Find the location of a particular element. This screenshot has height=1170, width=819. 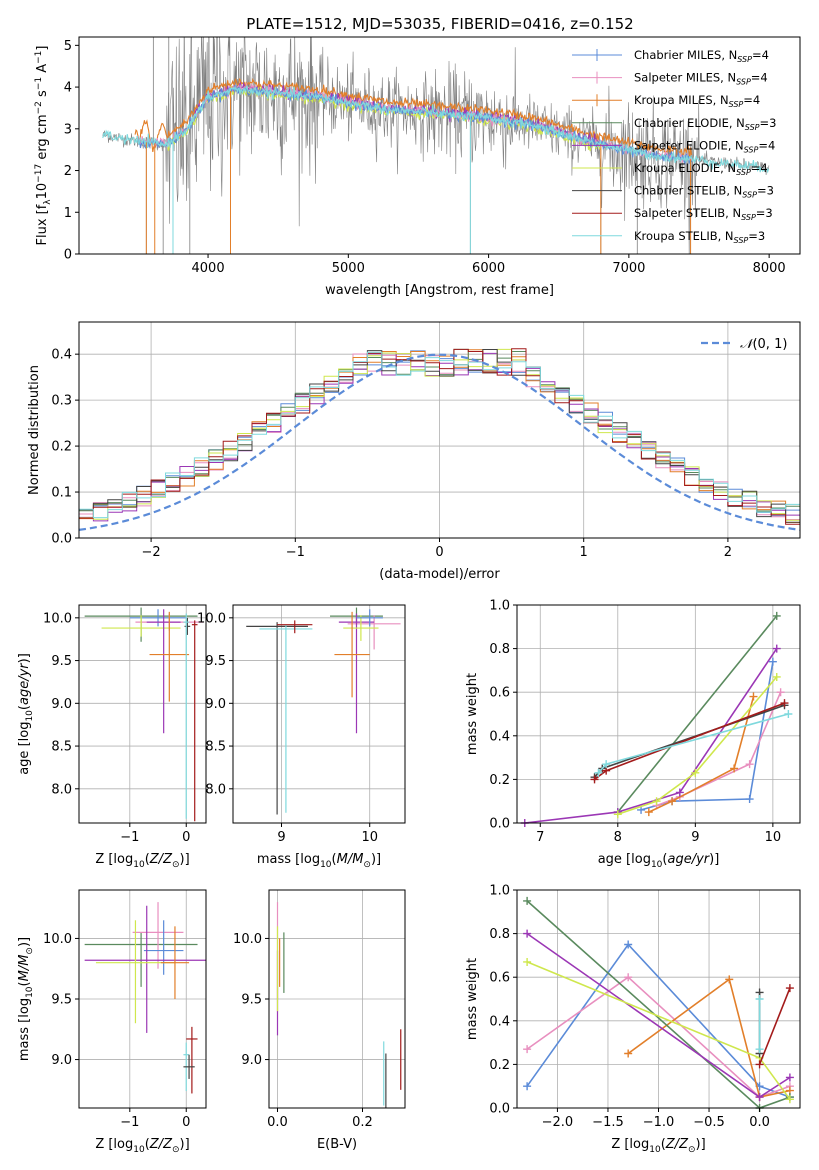

x-tick-label: −2 is located at coordinates (151, 552).